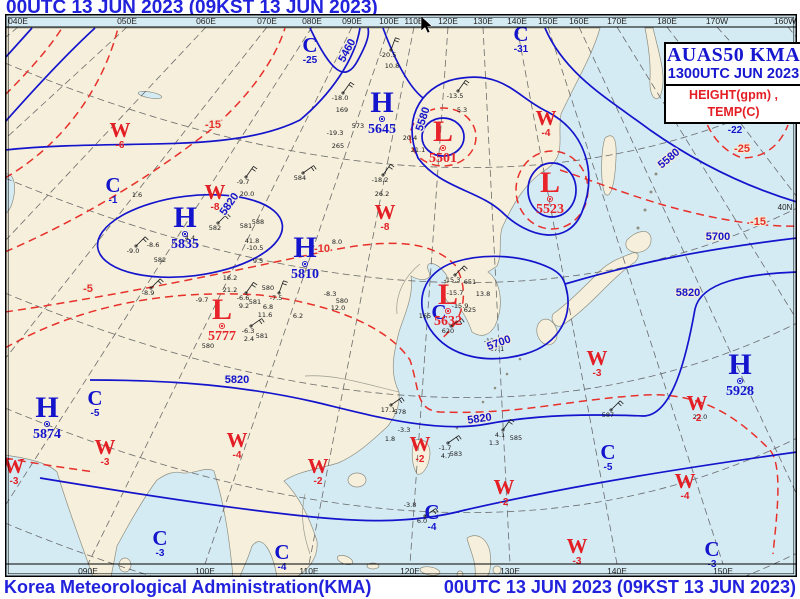  Describe the element at coordinates (249, 339) in the screenshot. I see `station-value: 2.4` at that location.